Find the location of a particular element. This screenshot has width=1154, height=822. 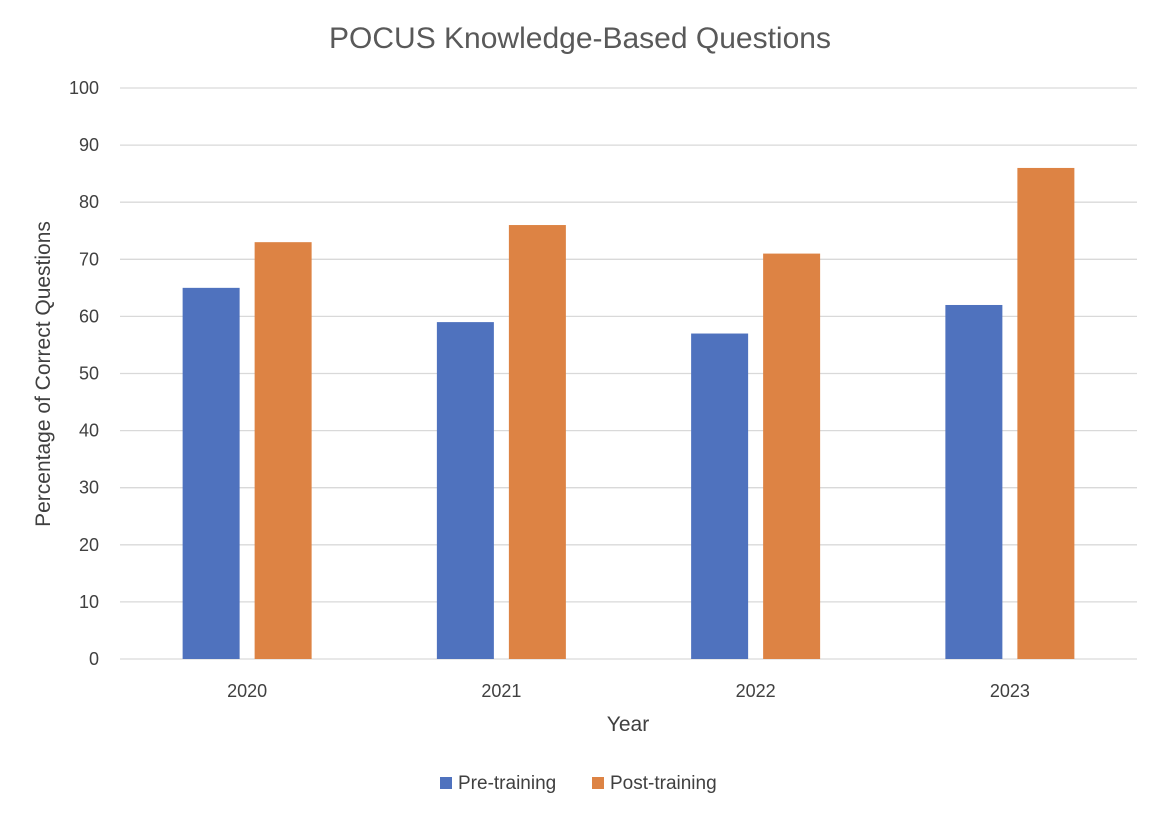

y-tick-label: 90 is located at coordinates (89, 145).